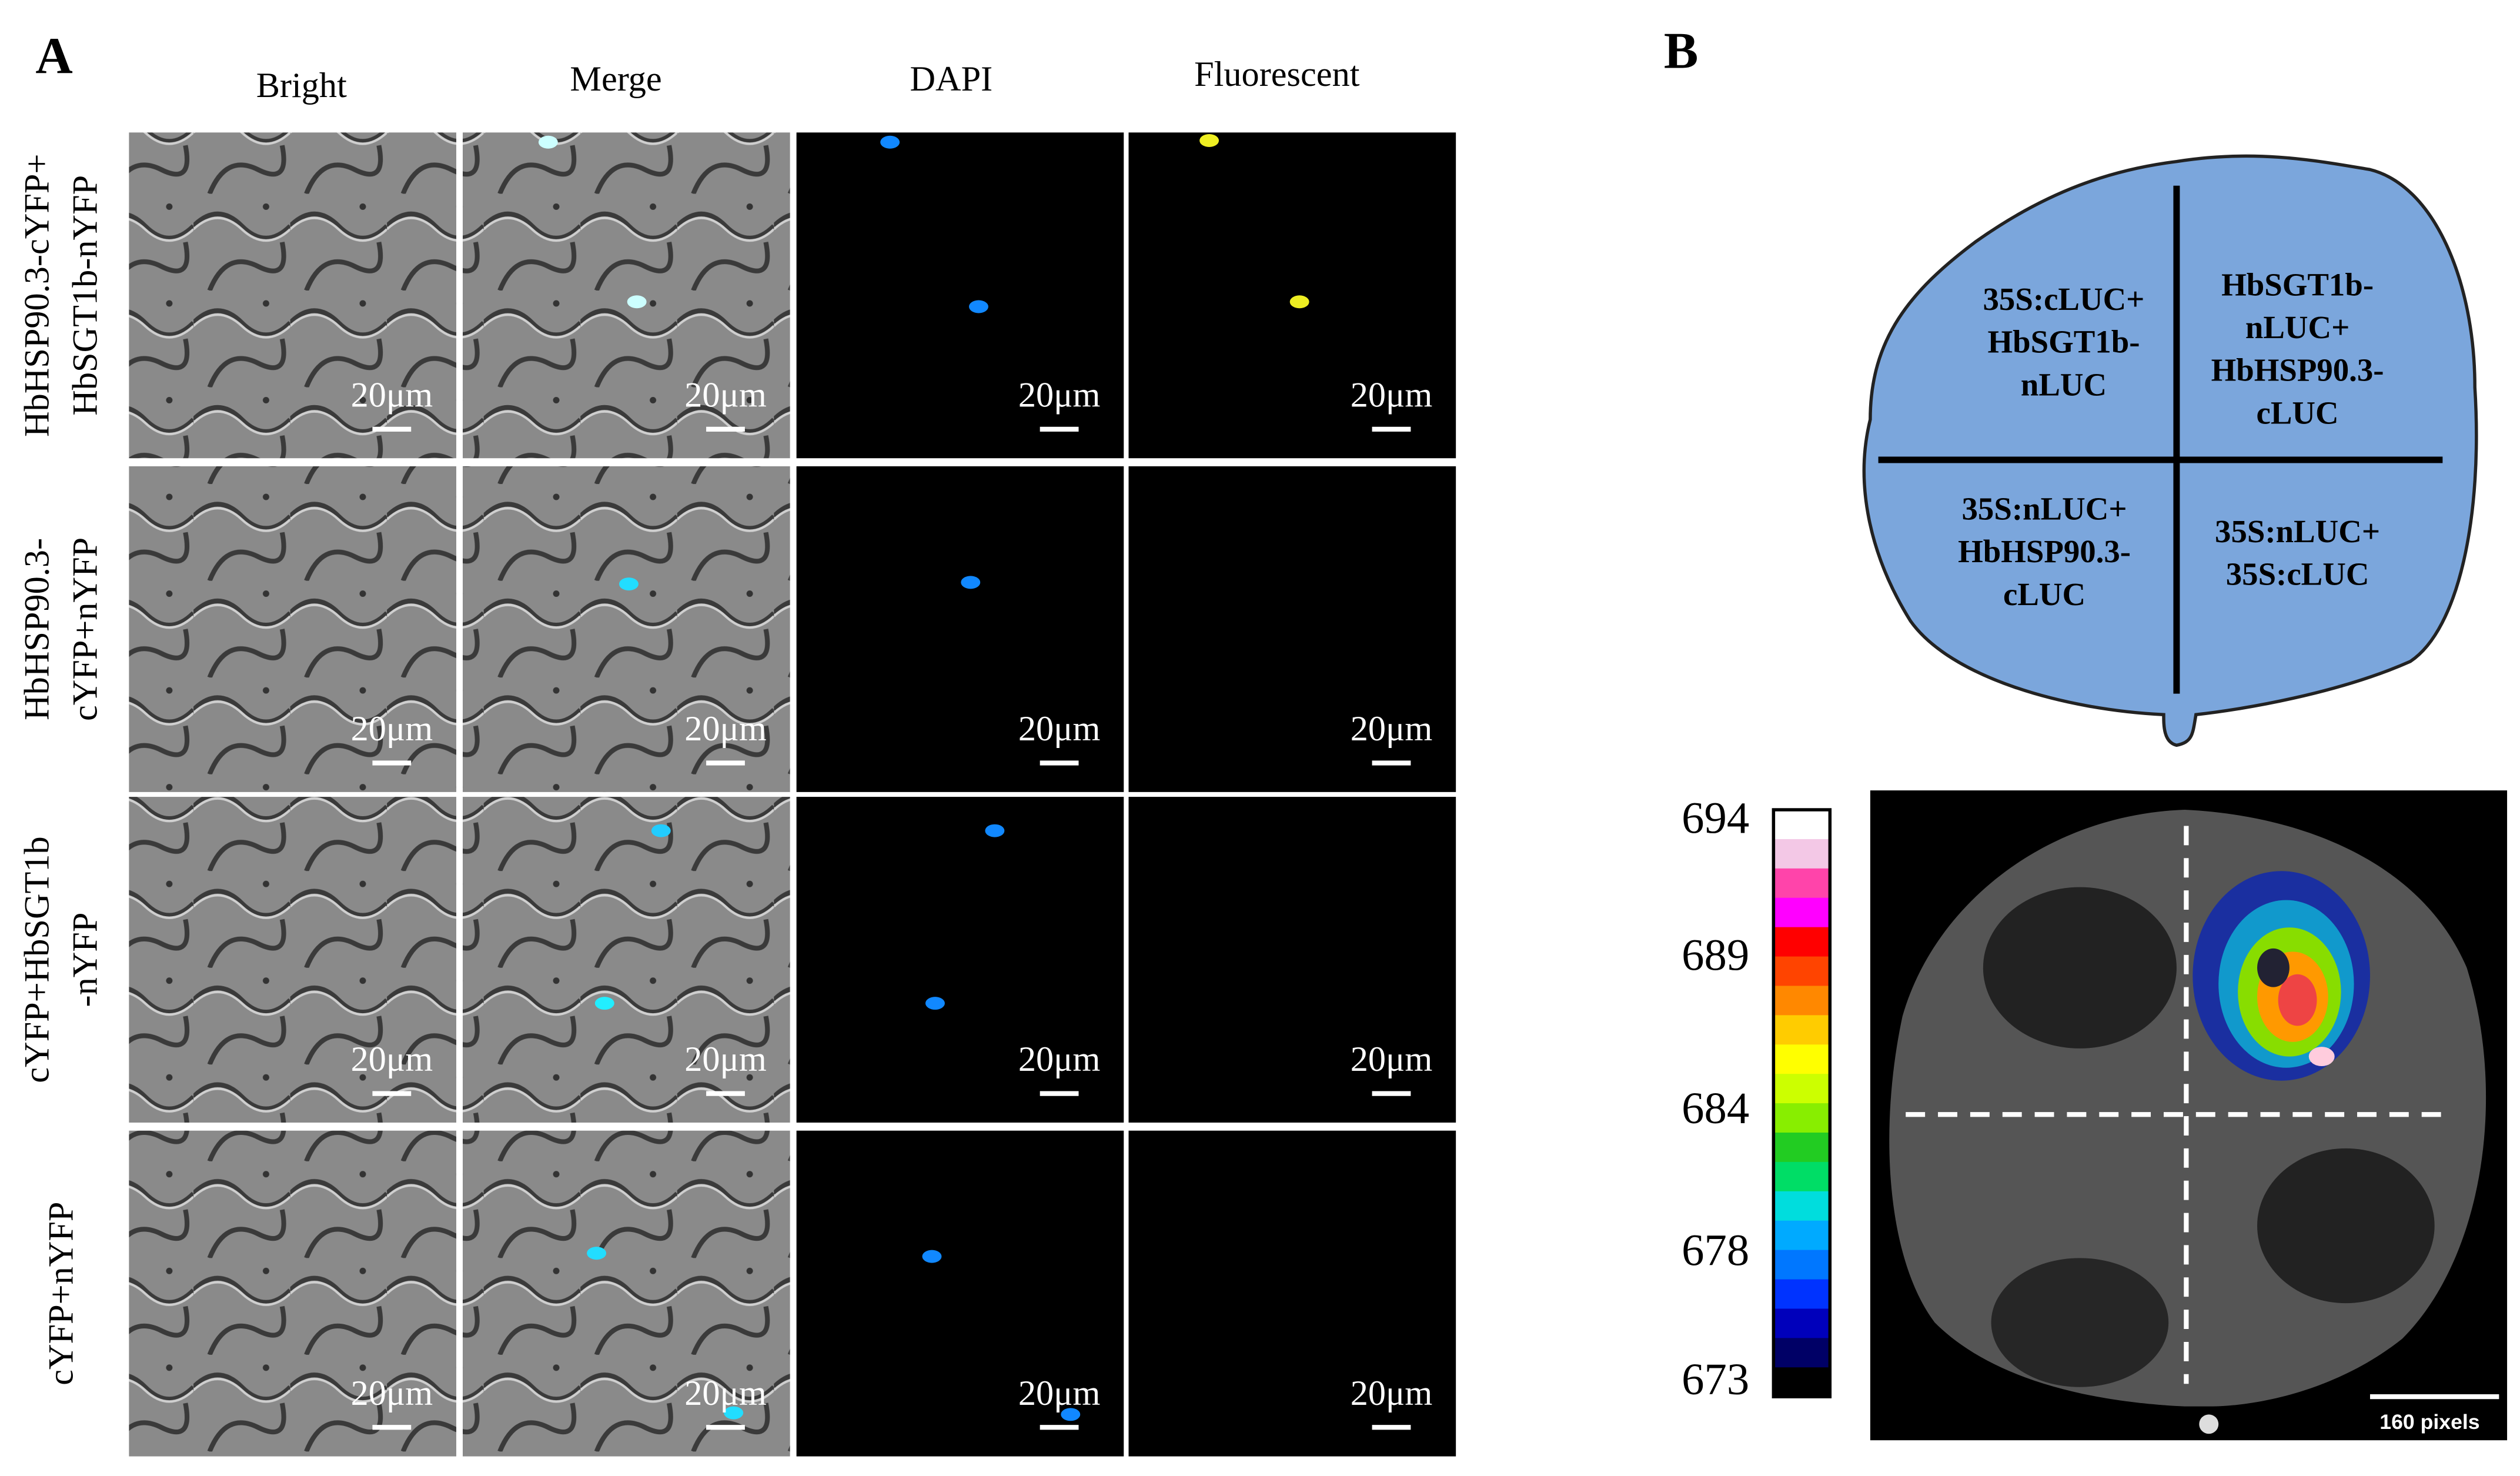 The width and height of the screenshot is (2520, 1476). Describe the element at coordinates (2170, 450) in the screenshot. I see `leaf-diagram` at that location.